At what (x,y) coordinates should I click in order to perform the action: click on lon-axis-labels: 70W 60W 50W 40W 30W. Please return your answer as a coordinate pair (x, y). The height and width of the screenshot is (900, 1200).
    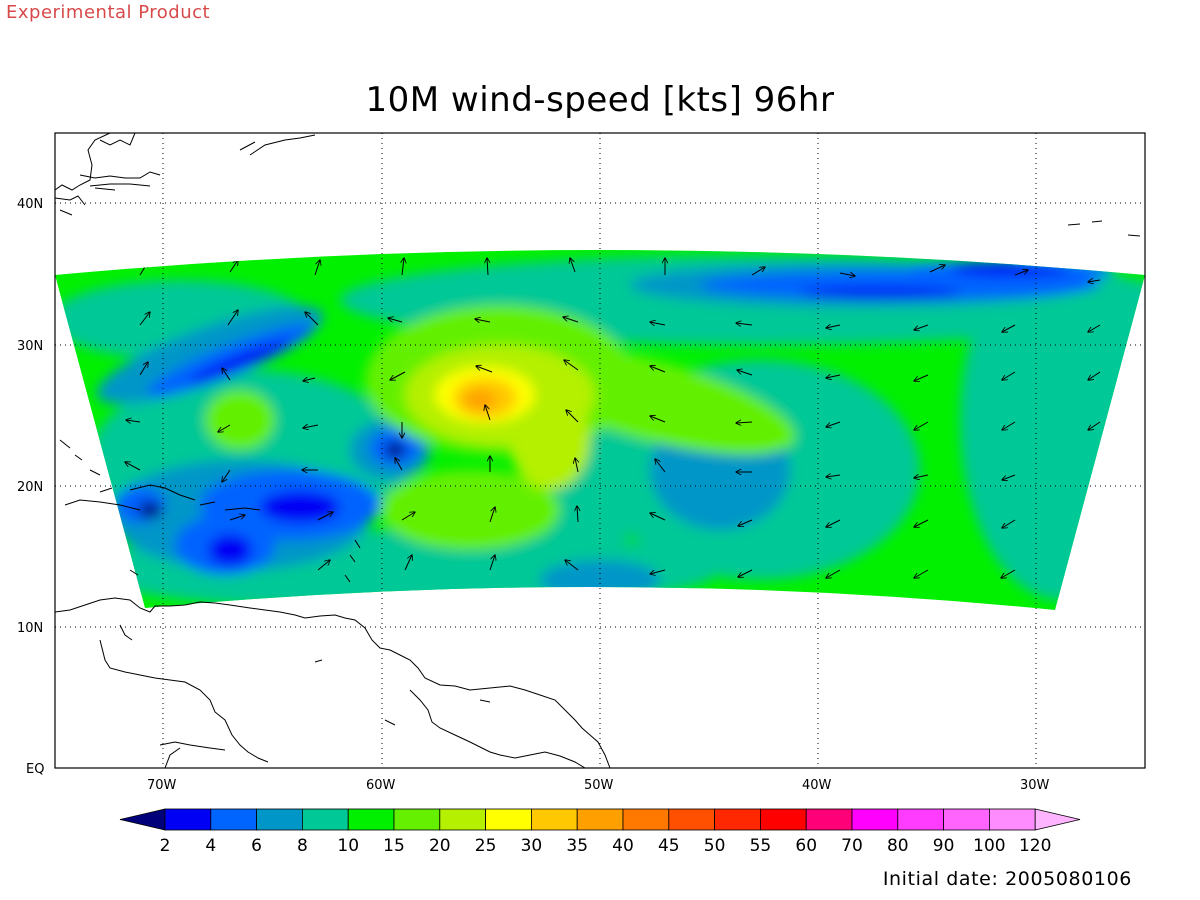
    Looking at the image, I should click on (598, 785).